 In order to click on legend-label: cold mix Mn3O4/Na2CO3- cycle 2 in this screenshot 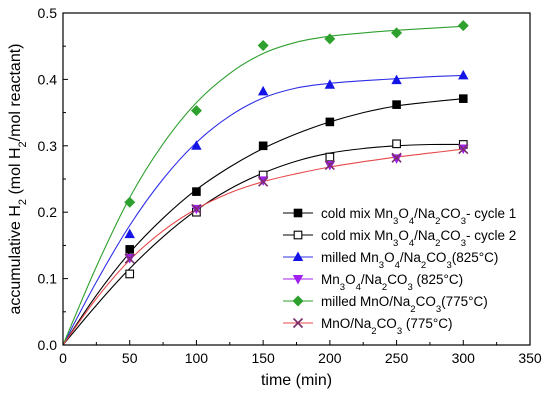, I will do `click(418, 238)`.